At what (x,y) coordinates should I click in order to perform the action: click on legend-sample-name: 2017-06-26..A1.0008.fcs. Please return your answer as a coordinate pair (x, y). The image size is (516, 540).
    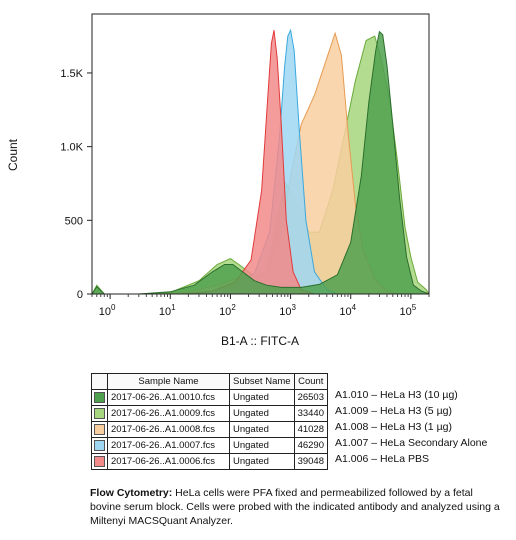
    Looking at the image, I should click on (168, 429).